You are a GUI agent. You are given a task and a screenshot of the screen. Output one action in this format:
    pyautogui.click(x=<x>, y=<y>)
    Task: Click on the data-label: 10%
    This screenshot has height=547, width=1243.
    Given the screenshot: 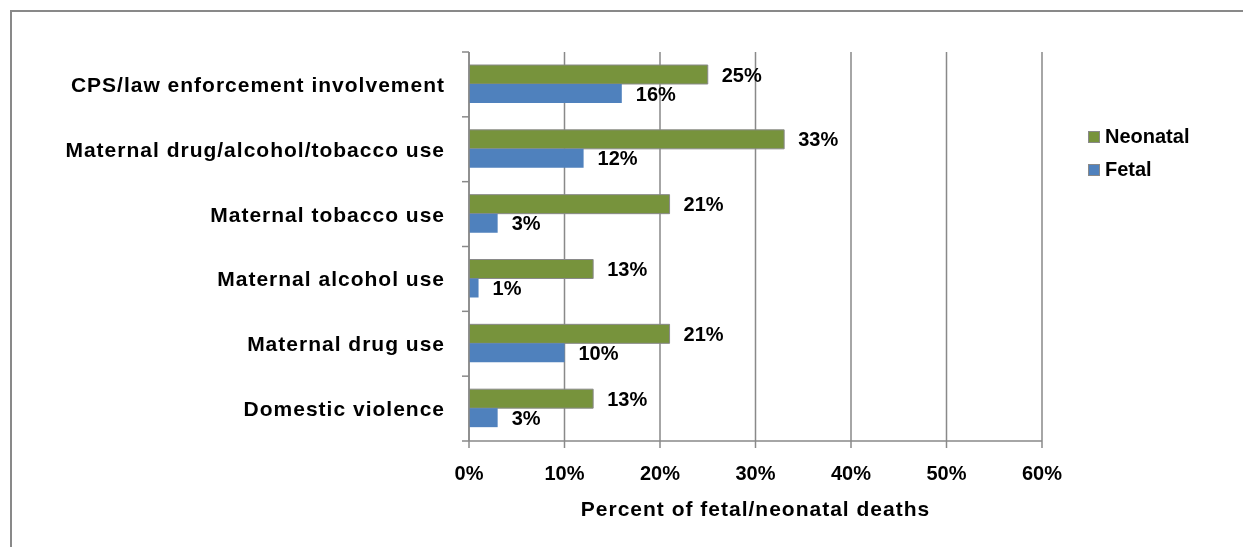 What is the action you would take?
    pyautogui.click(x=598, y=352)
    